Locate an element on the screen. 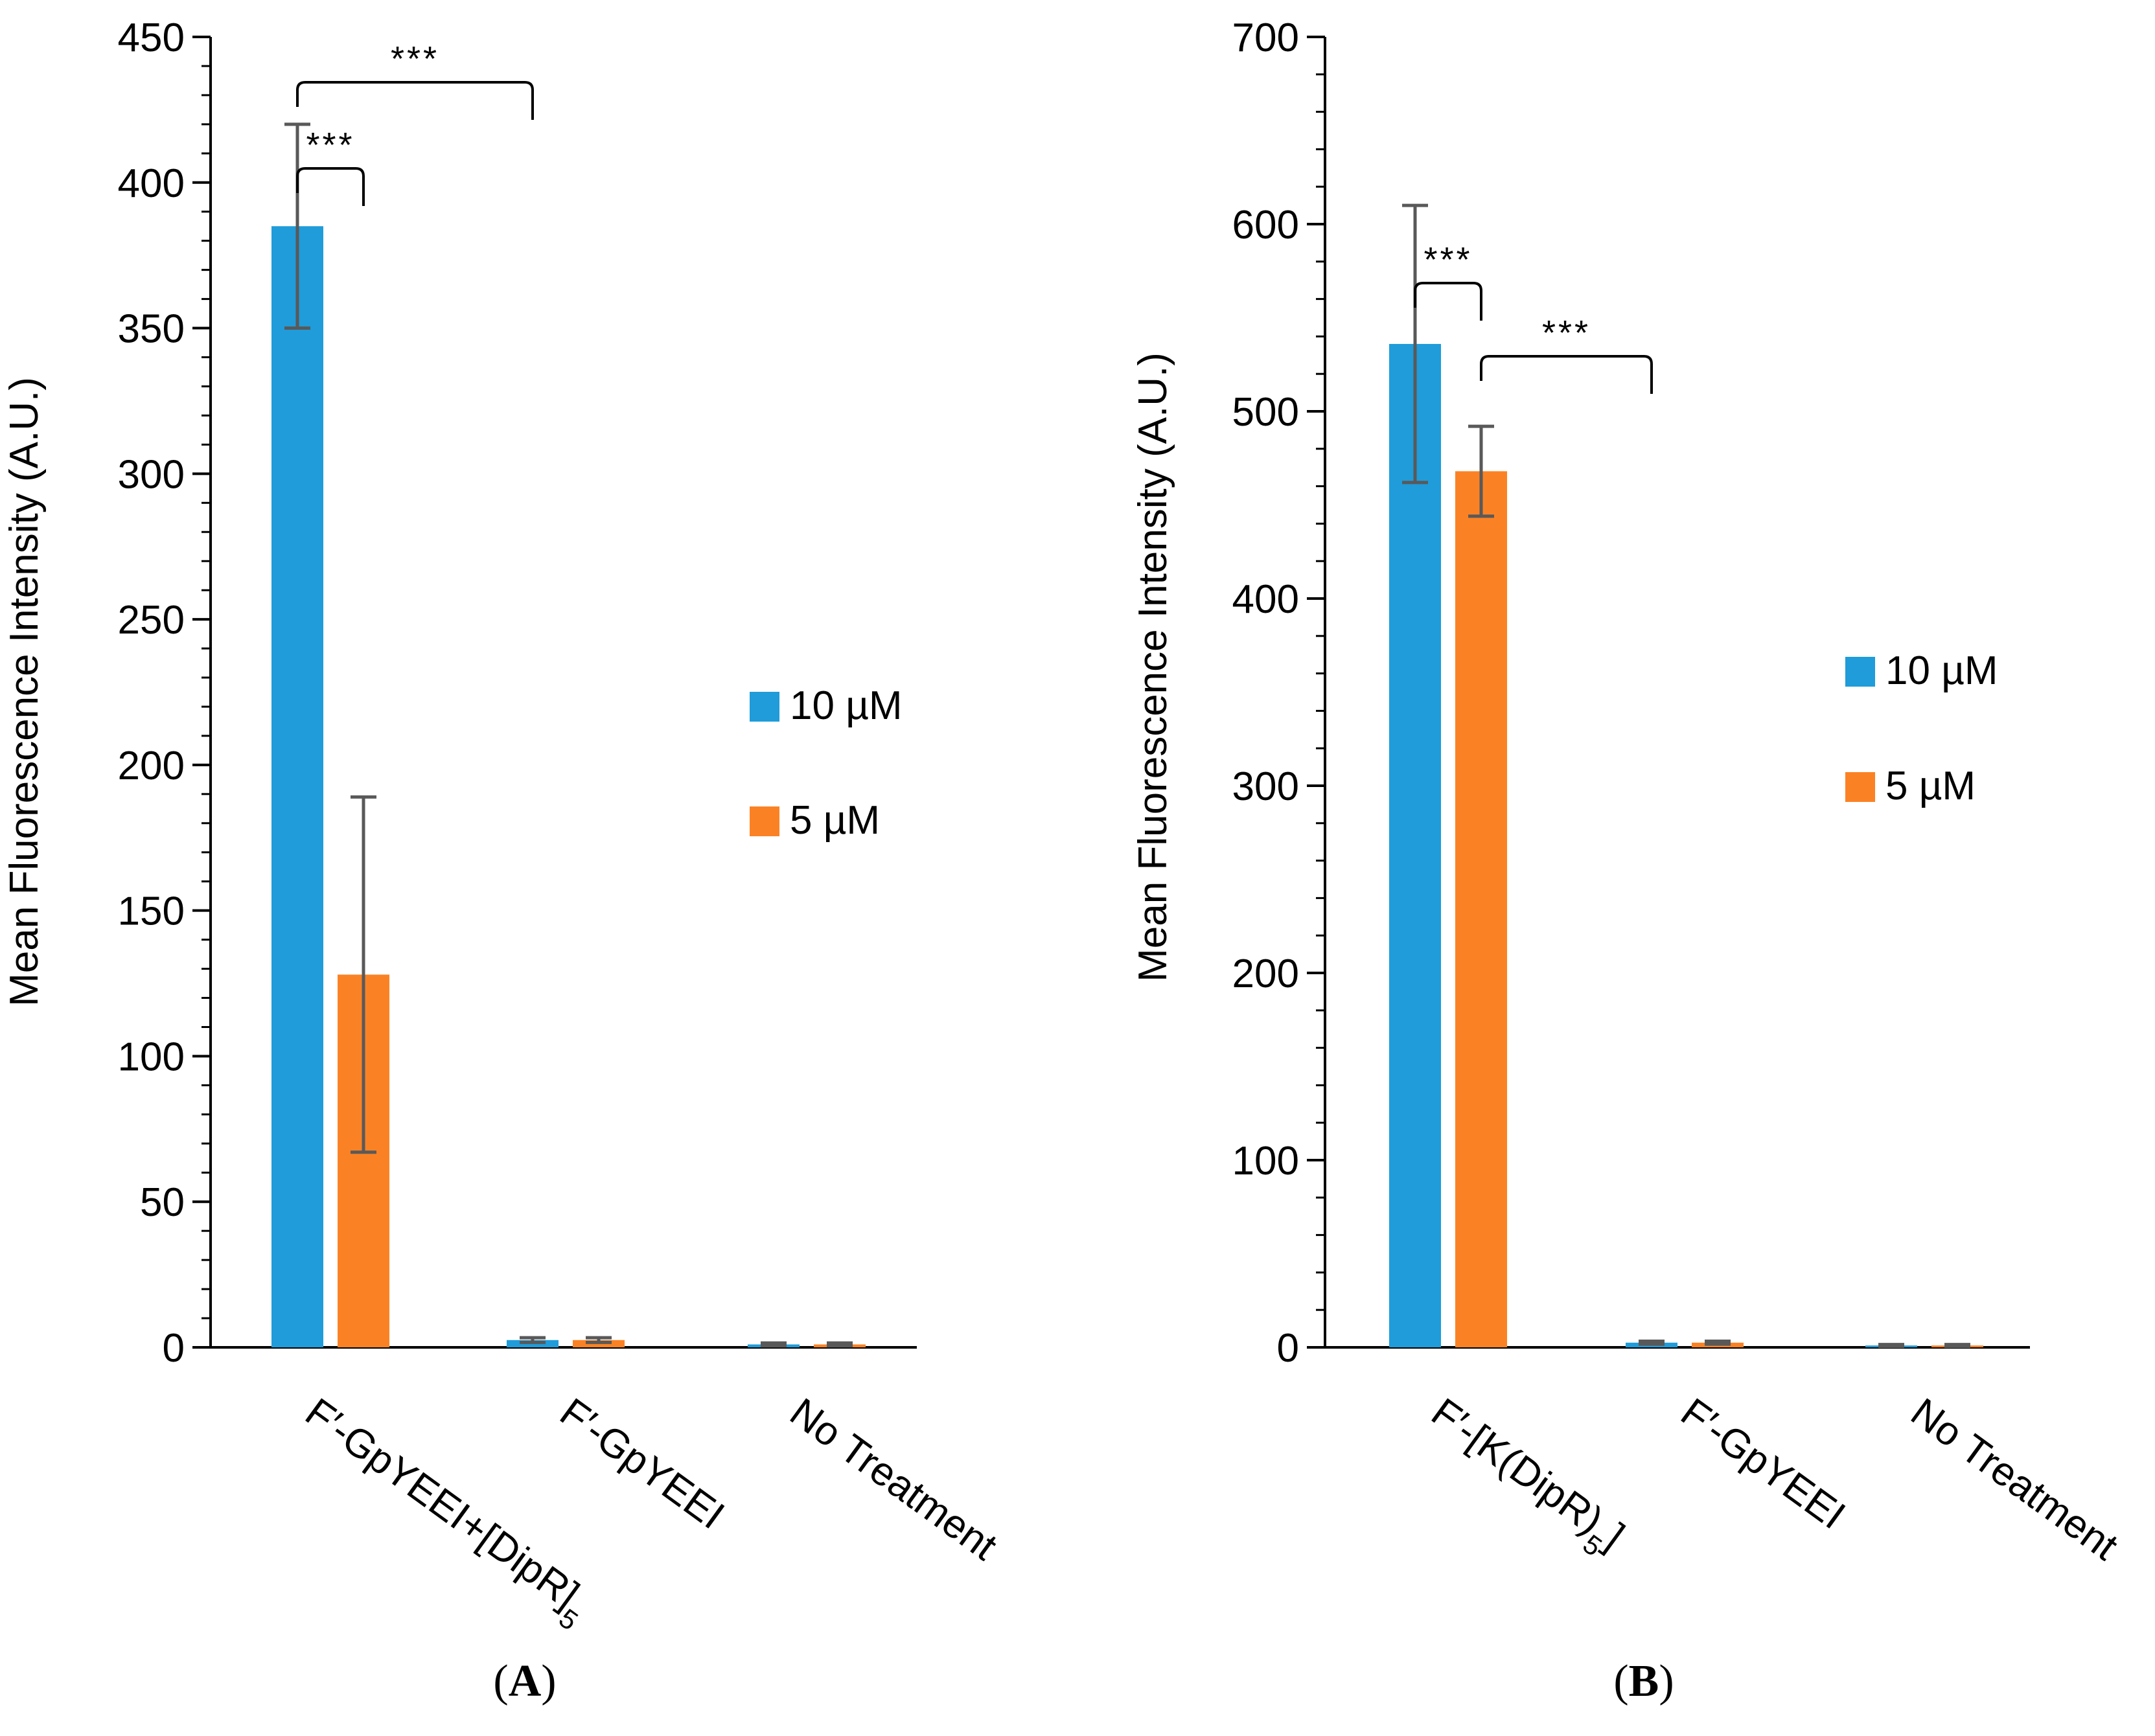 This screenshot has height=1736, width=2155. panel-label-letter: A is located at coordinates (525, 1681).